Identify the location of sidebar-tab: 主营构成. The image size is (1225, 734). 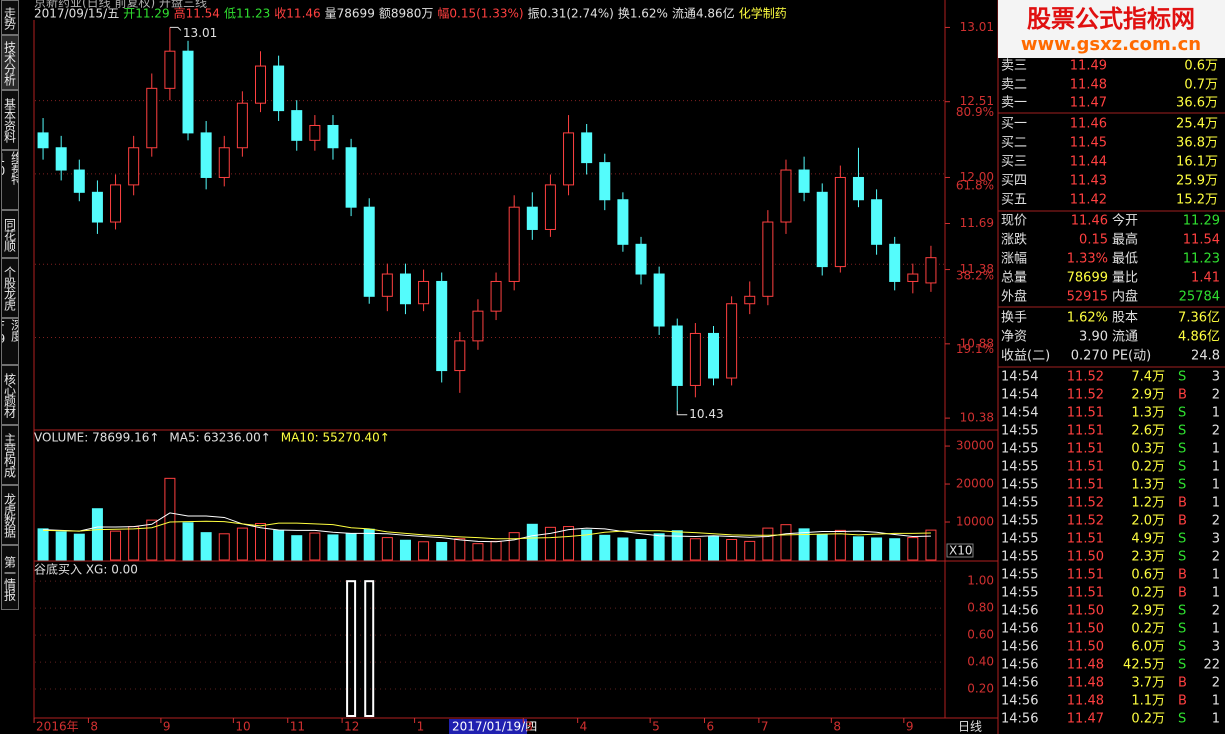
(10, 455).